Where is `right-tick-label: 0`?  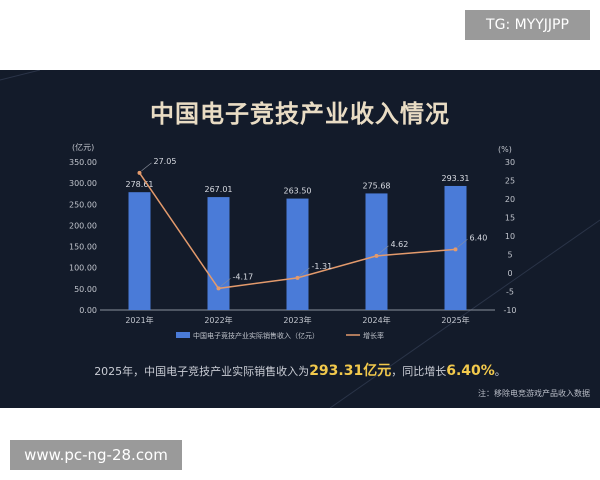
right-tick-label: 0 is located at coordinates (509, 273).